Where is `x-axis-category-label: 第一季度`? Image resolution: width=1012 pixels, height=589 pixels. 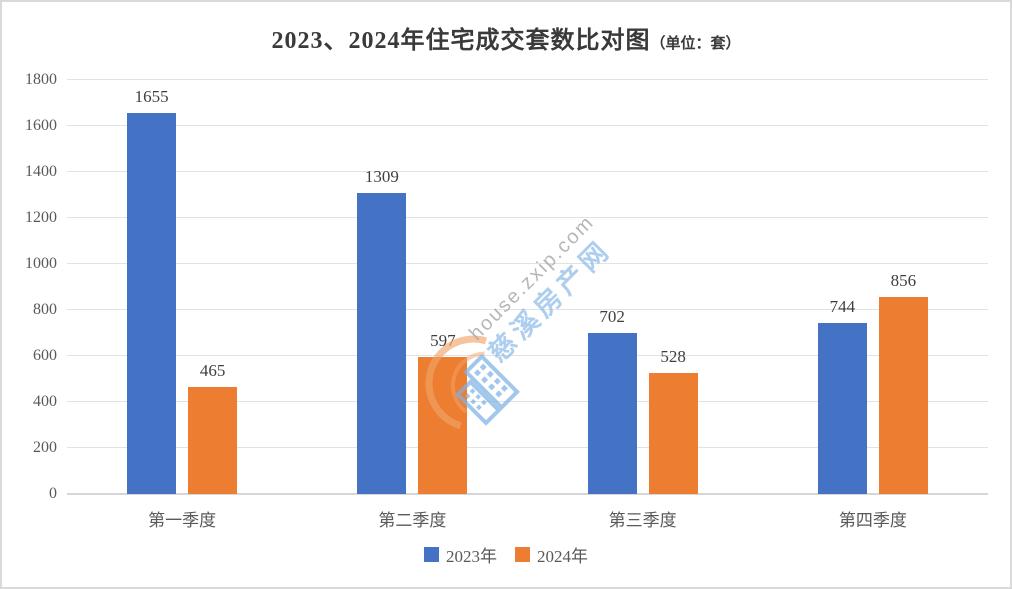 x-axis-category-label: 第一季度 is located at coordinates (182, 520).